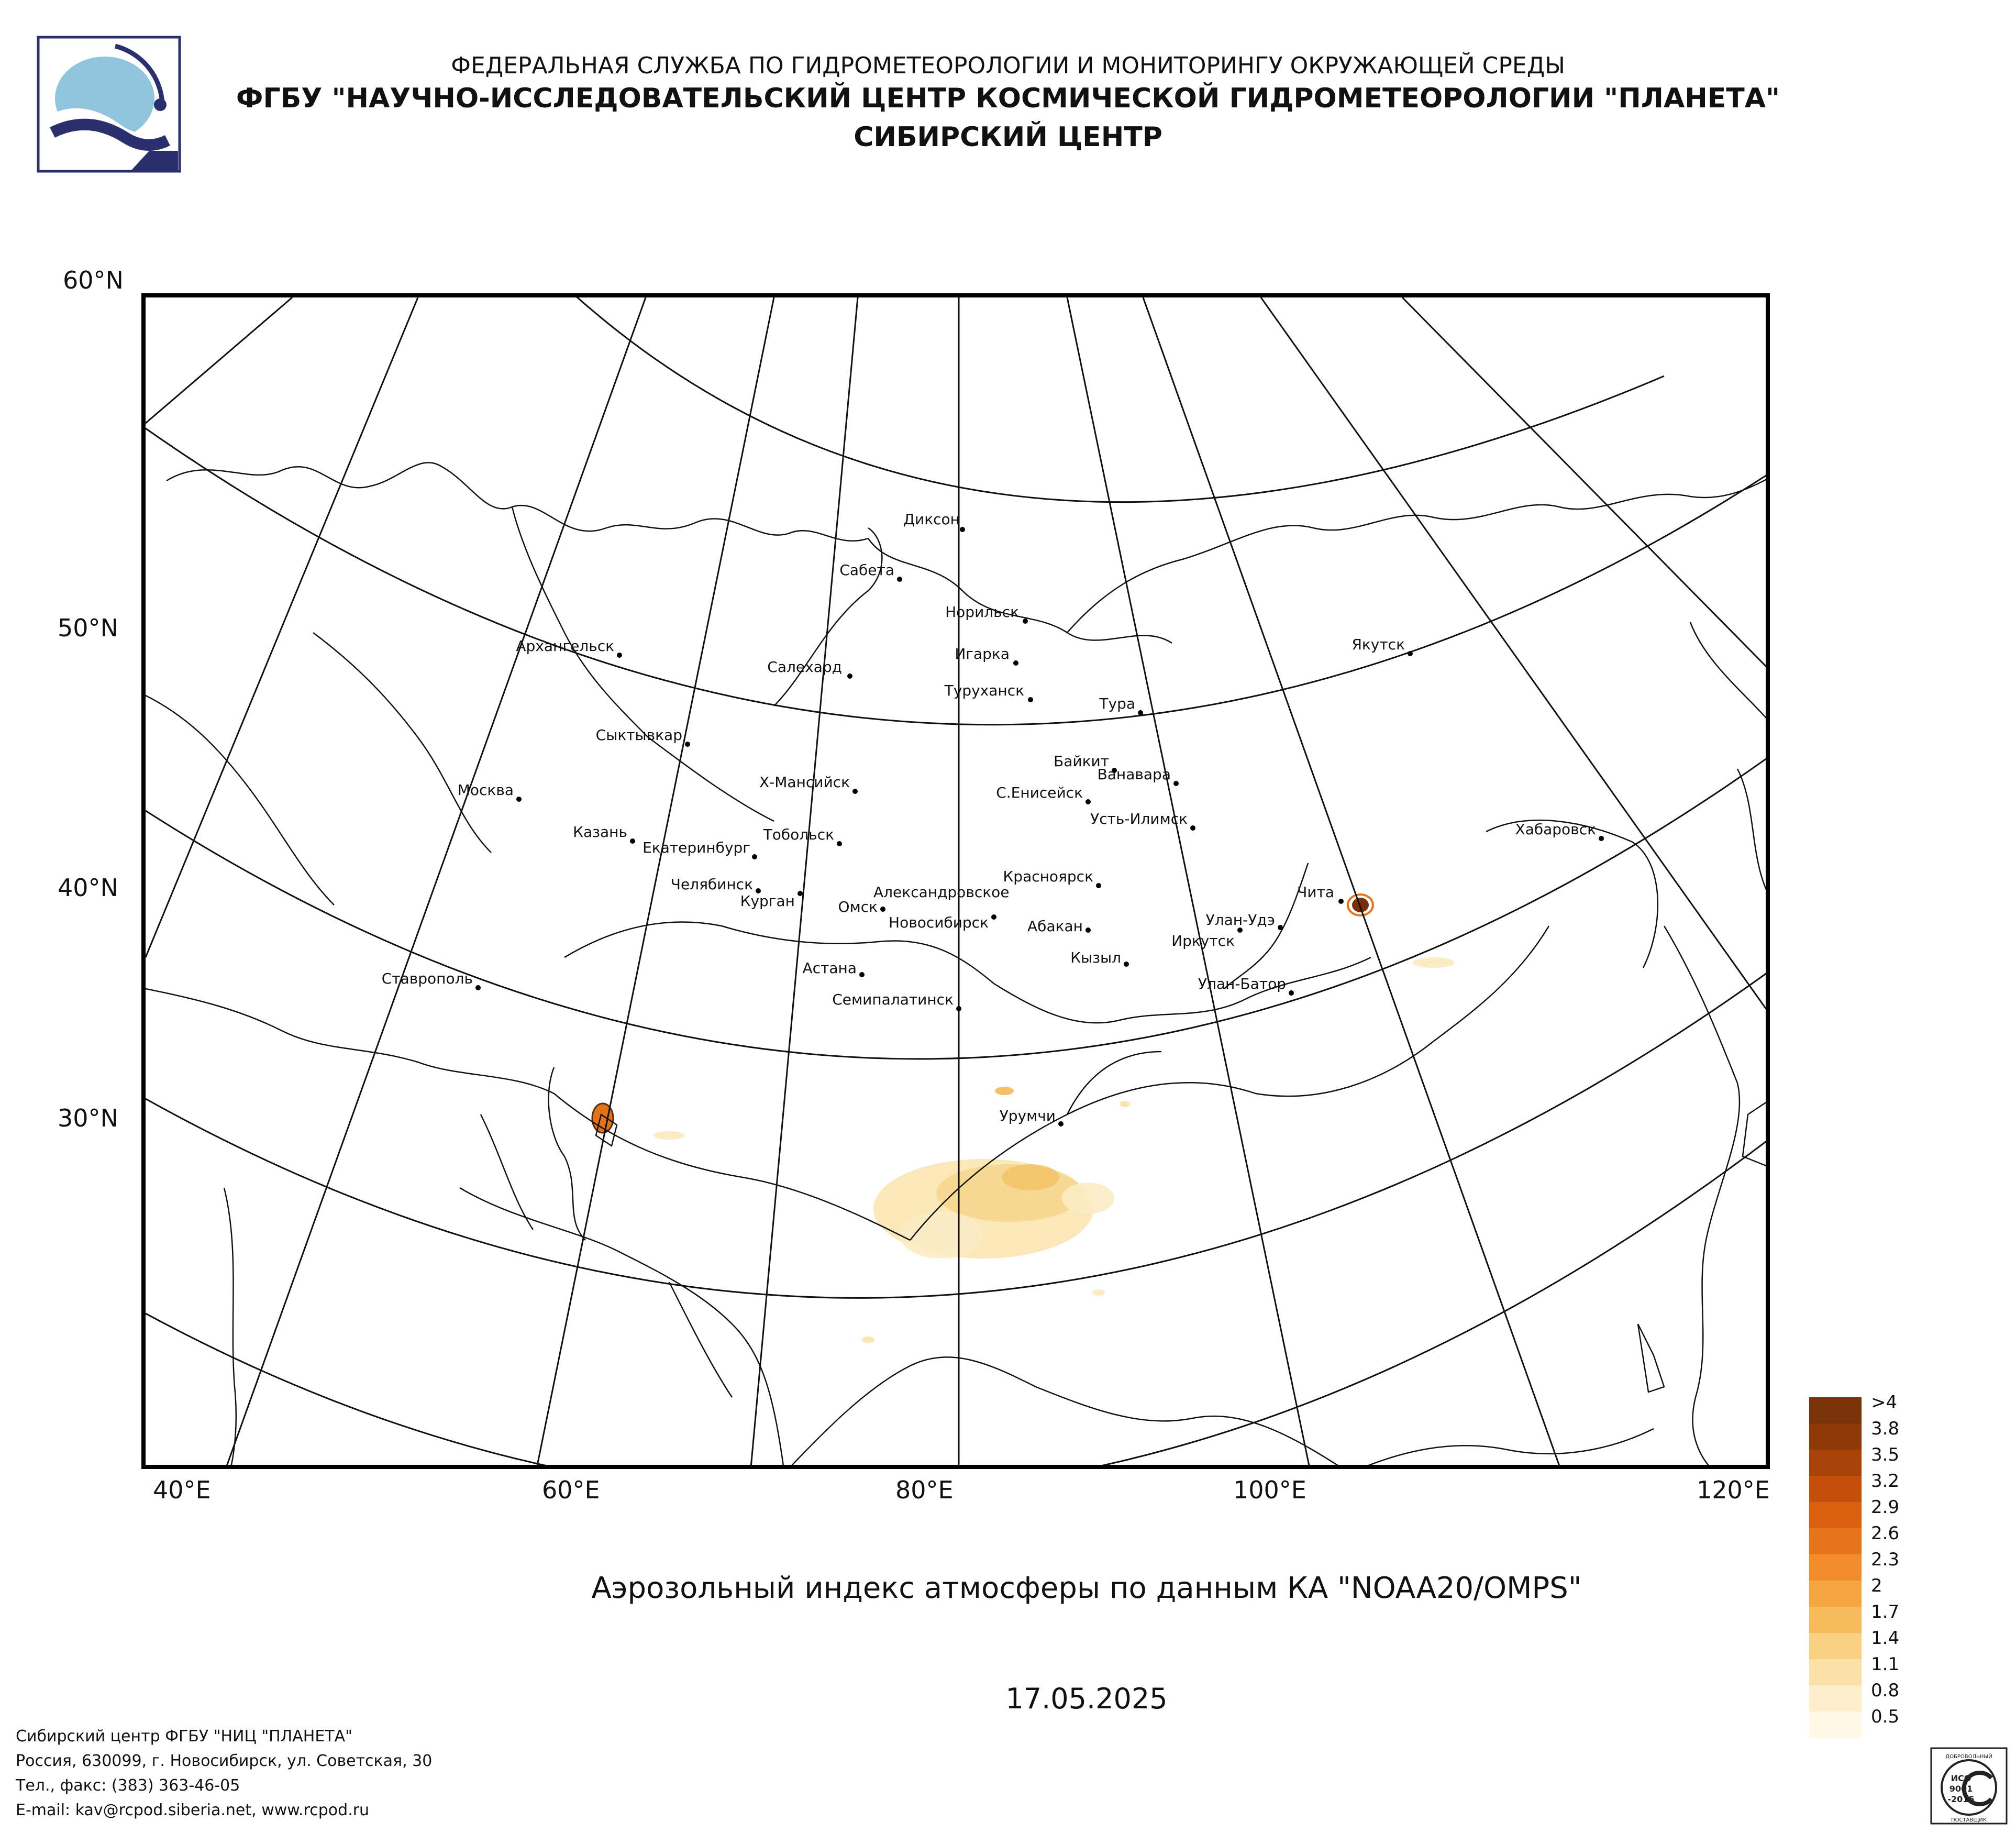  What do you see at coordinates (1085, 763) in the screenshot?
I see `city-baykit: Байкит` at bounding box center [1085, 763].